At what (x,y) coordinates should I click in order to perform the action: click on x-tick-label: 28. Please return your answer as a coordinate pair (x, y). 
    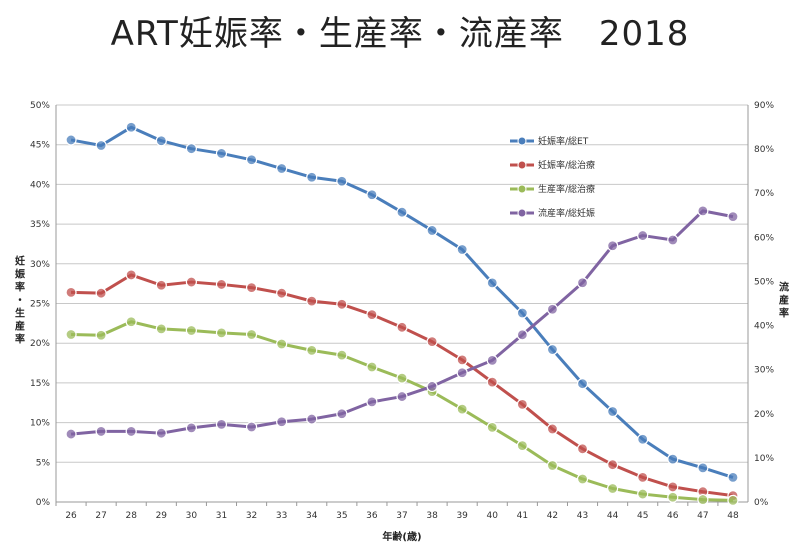
    Looking at the image, I should click on (131, 516).